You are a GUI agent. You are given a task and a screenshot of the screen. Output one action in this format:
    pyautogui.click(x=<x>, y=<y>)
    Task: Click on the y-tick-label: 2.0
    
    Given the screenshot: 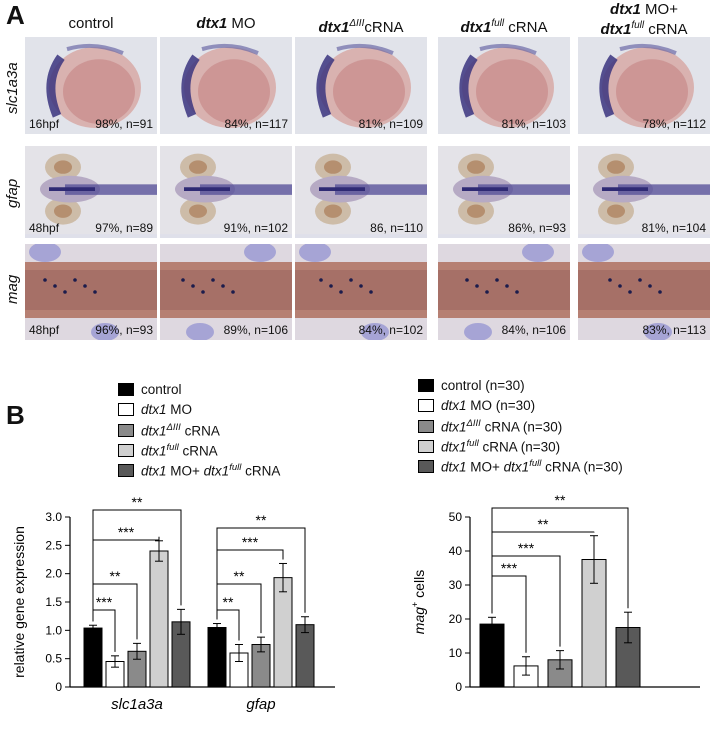 What is the action you would take?
    pyautogui.click(x=53, y=574)
    